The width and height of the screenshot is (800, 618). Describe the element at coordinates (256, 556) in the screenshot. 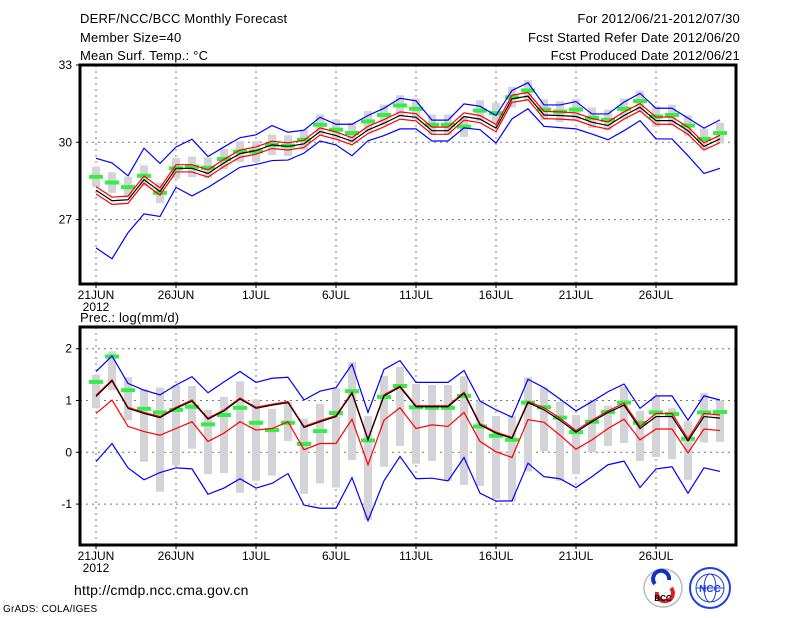

I see `x-tick-label: 1JUL` at that location.